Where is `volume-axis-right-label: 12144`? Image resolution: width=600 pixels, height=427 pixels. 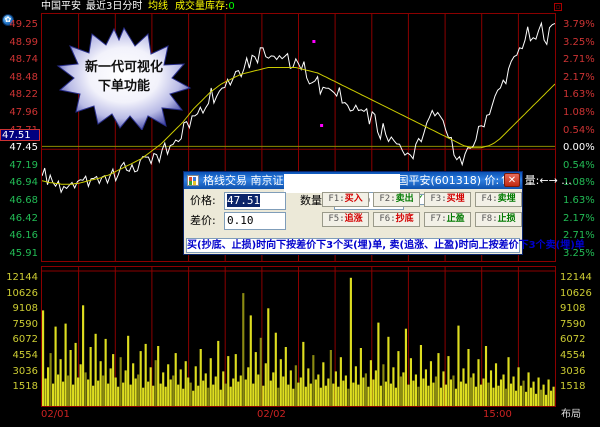 volume-axis-right-label: 12144 is located at coordinates (576, 277).